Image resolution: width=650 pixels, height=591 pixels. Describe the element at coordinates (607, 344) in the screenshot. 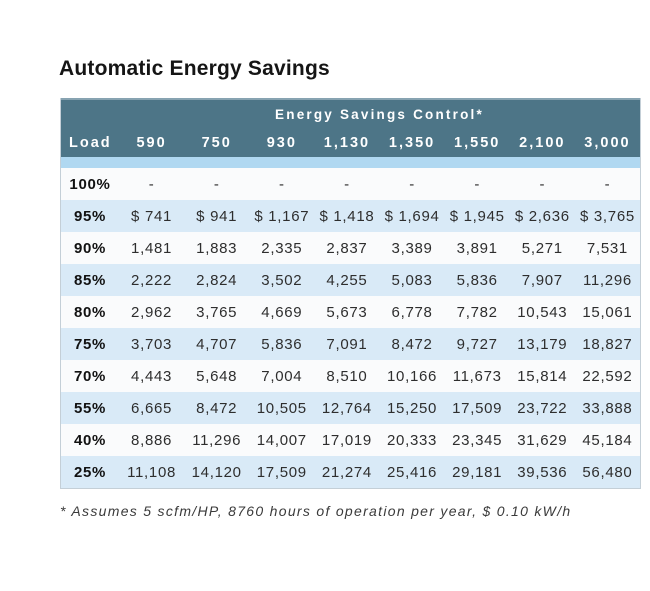

I see `value-cell: 18,827` at that location.